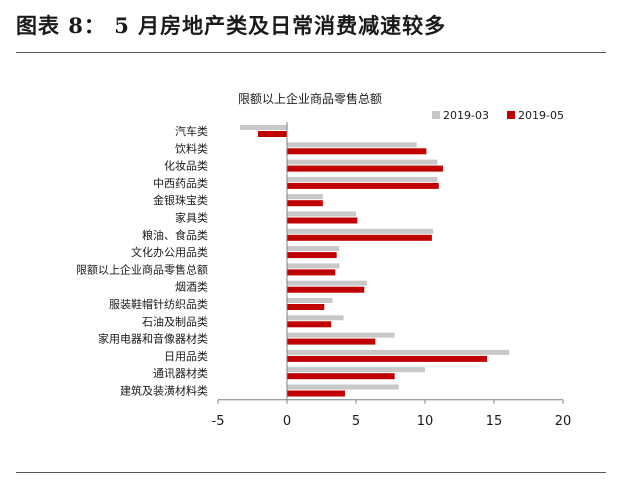  Describe the element at coordinates (175, 321) in the screenshot. I see `category-label: 石油及制品类` at that location.